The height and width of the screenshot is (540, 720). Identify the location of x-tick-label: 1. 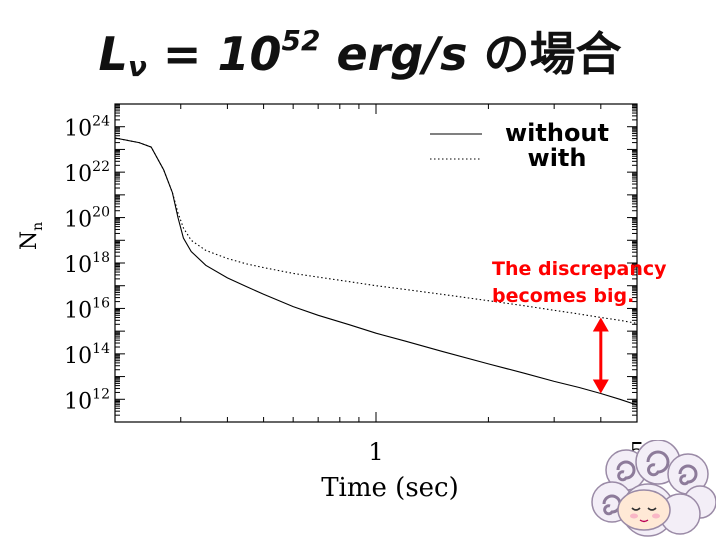
(375, 452).